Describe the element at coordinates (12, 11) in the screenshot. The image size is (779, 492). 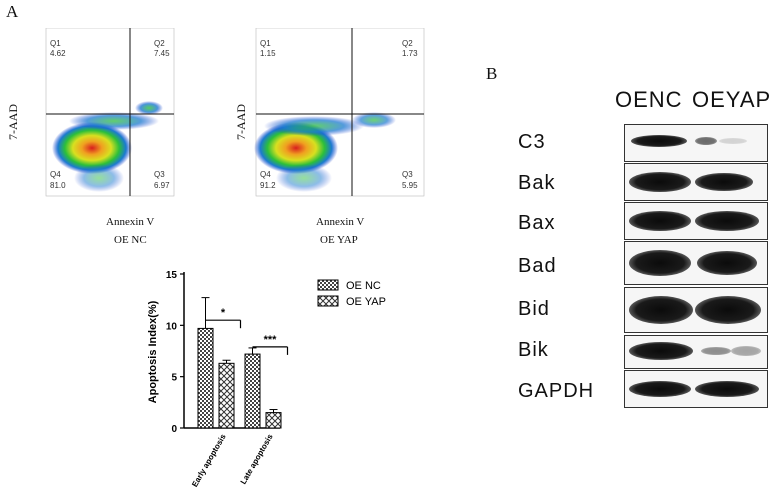
I see `panel-a-label: A` at that location.